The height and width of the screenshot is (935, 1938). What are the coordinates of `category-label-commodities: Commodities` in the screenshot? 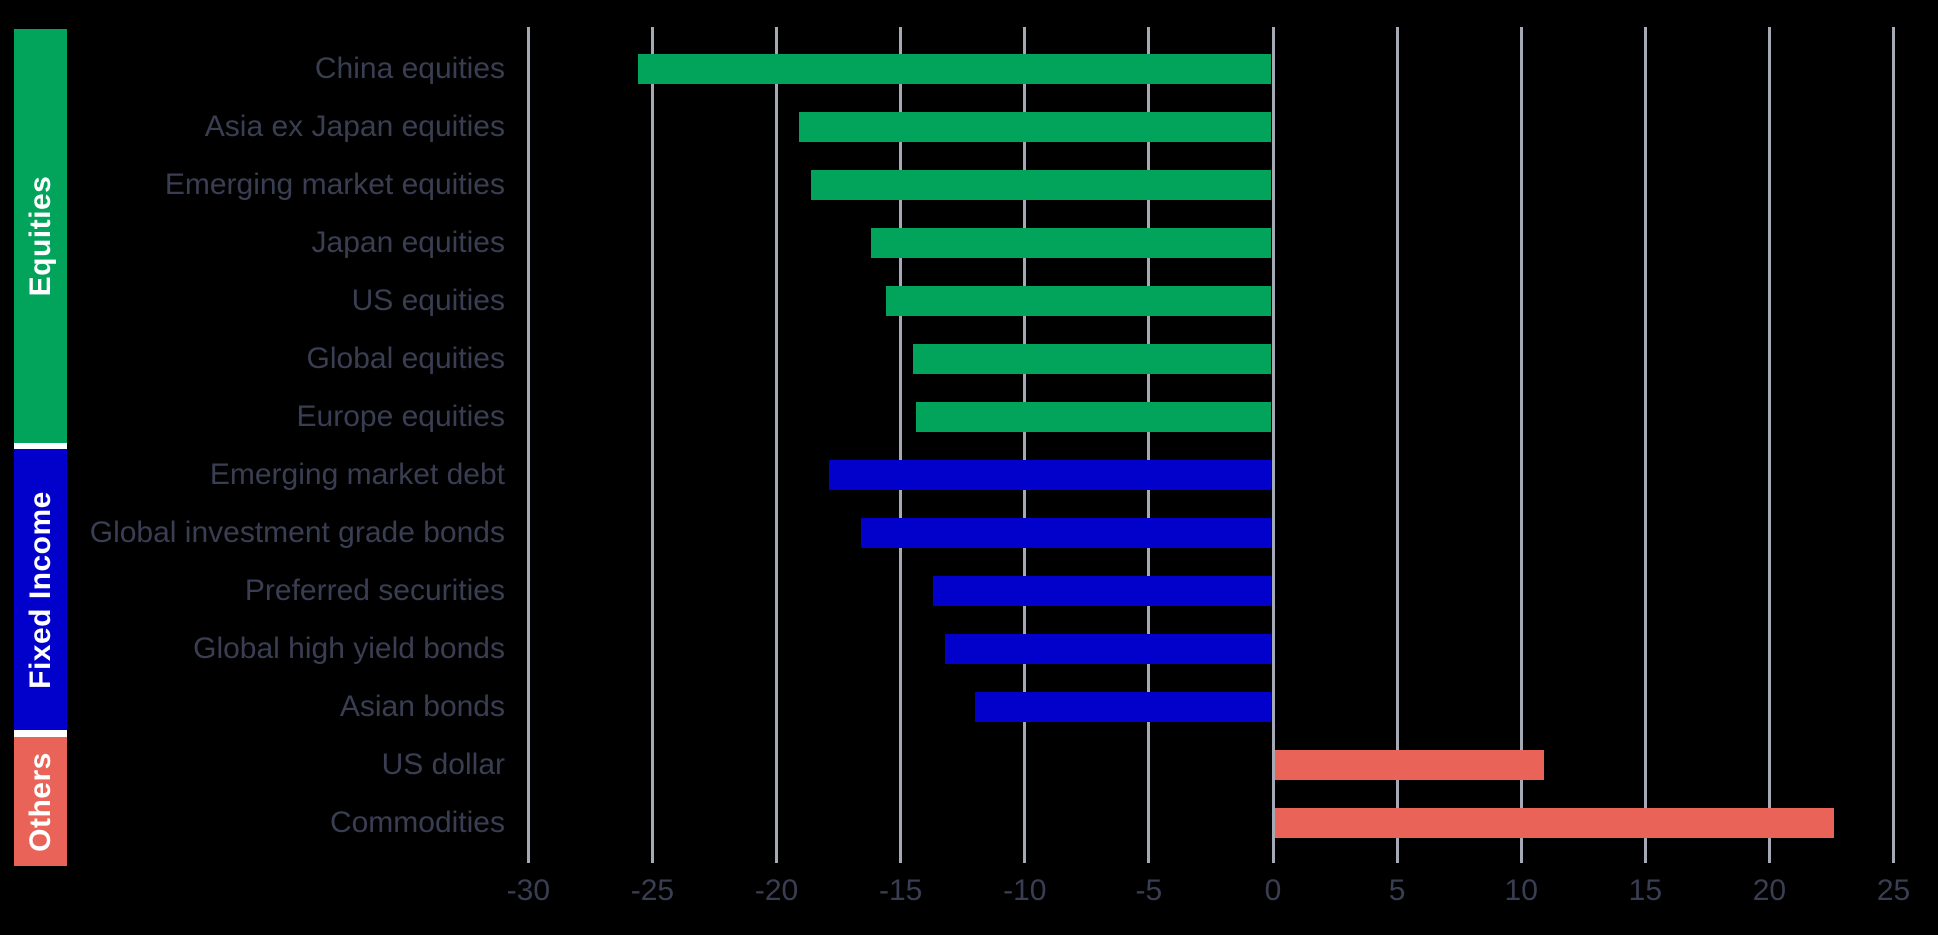 It's located at (417, 822).